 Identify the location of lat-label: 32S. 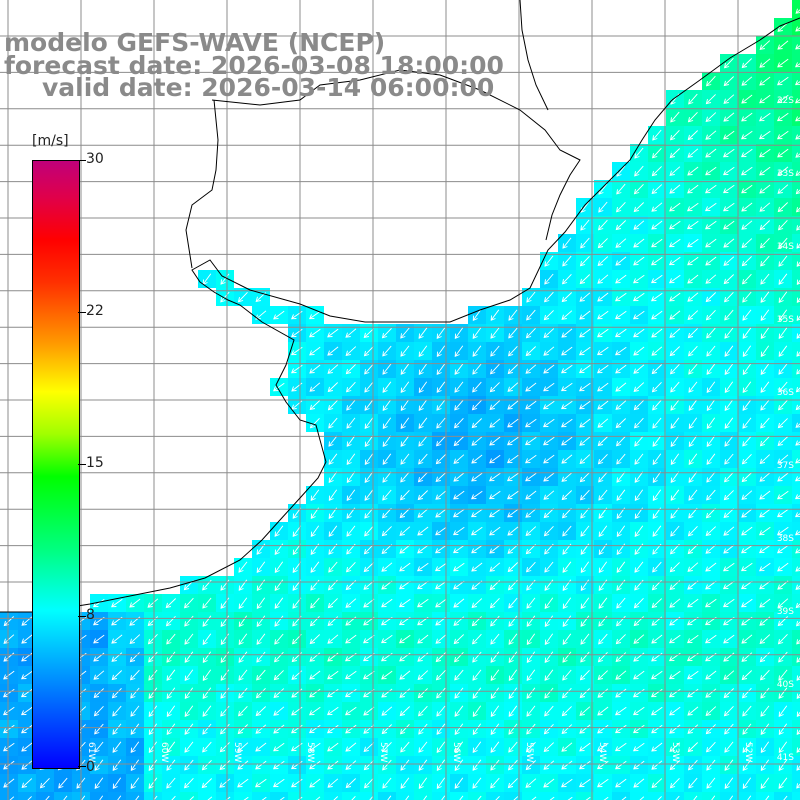
(785, 101).